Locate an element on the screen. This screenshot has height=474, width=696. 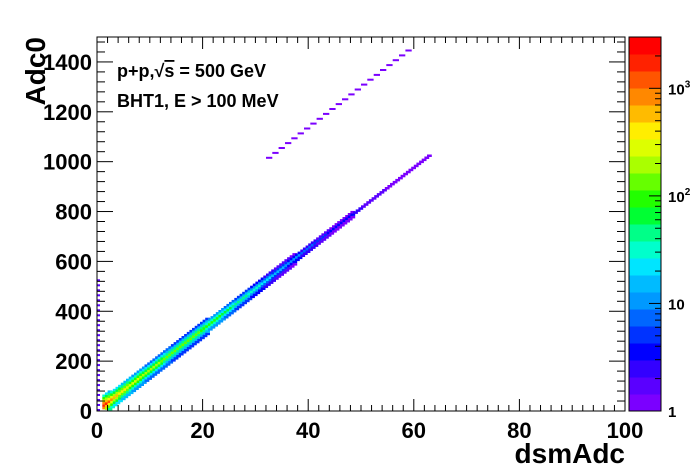
y-axis-title: Adc0 is located at coordinates (35, 71).